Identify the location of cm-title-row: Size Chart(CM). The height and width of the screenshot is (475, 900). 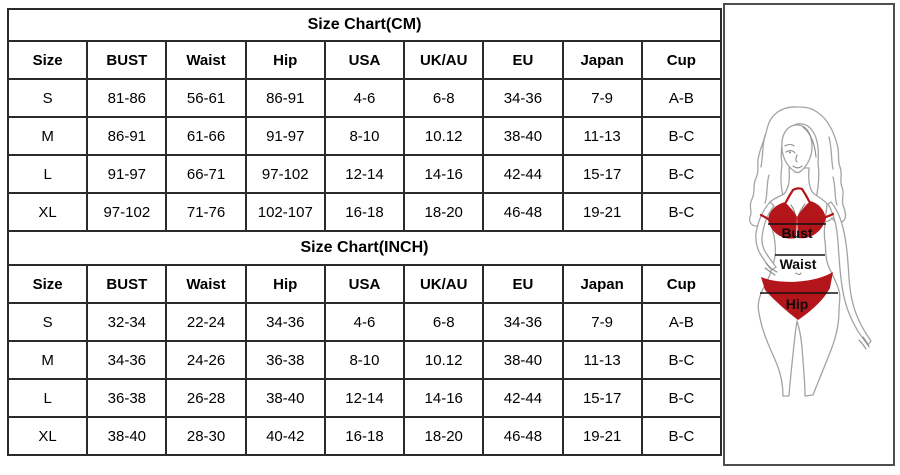
(364, 25).